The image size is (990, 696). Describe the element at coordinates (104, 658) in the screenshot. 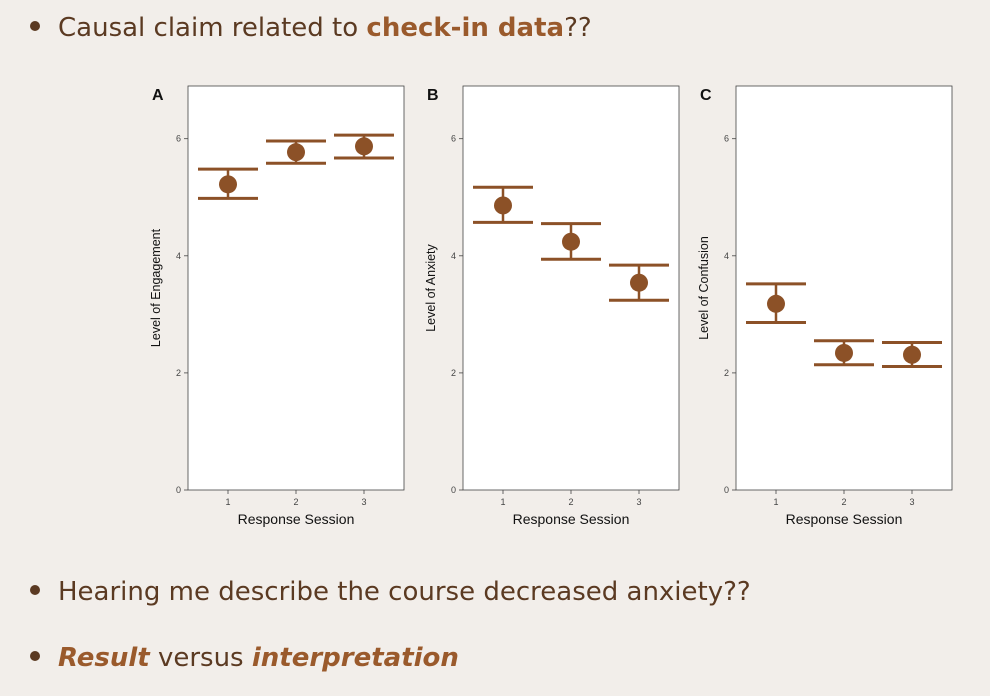

I see `bullet-text-result: Result` at that location.